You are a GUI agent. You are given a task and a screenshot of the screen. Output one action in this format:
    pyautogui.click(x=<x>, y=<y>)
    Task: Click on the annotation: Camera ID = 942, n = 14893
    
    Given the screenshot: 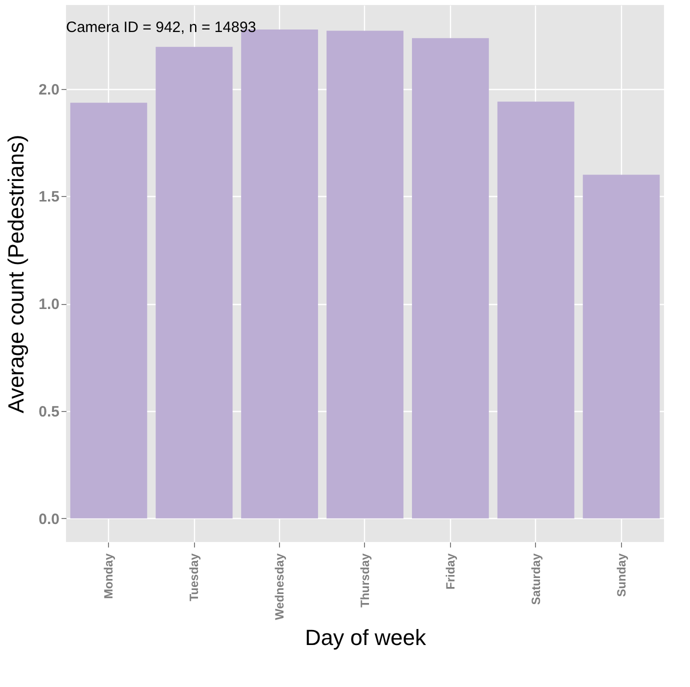 What is the action you would take?
    pyautogui.click(x=161, y=27)
    